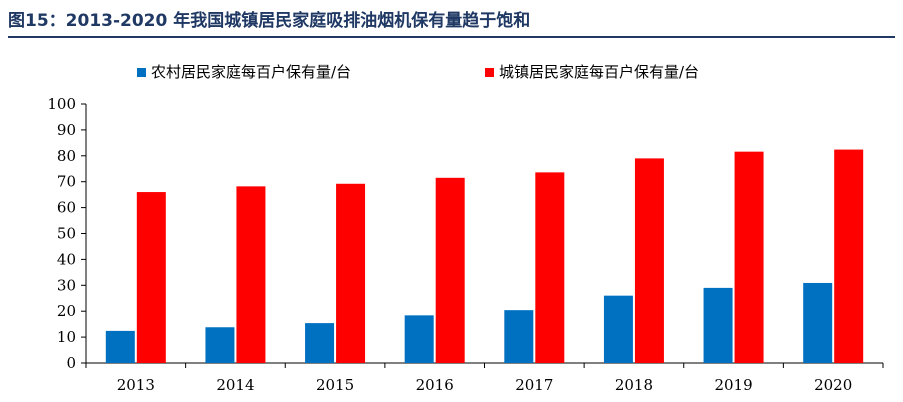 The image size is (903, 402). What do you see at coordinates (649, 260) in the screenshot?
I see `bar-urban-2018` at bounding box center [649, 260].